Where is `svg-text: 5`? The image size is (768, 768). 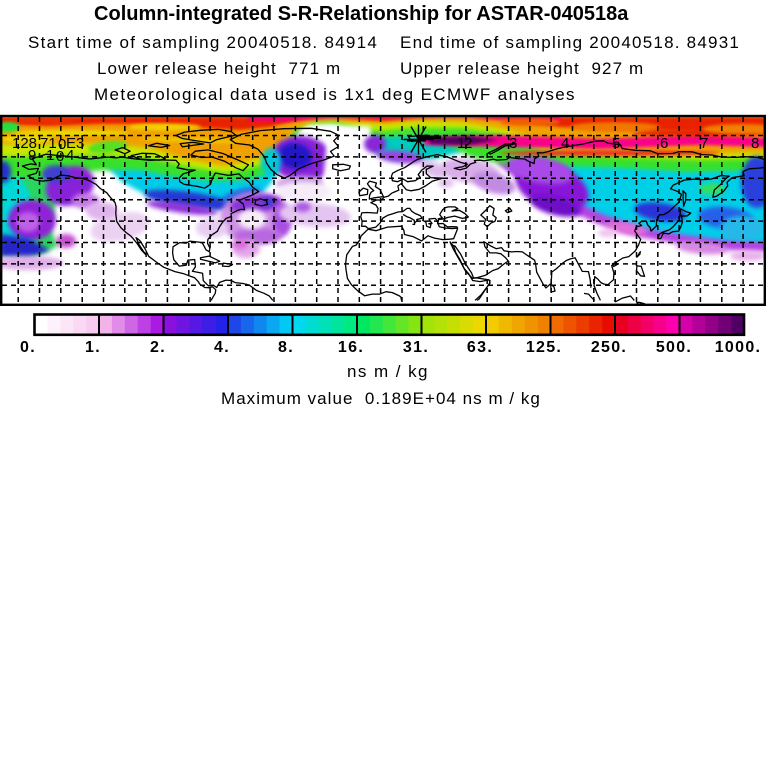
svg-text: 5 is located at coordinates (616, 143).